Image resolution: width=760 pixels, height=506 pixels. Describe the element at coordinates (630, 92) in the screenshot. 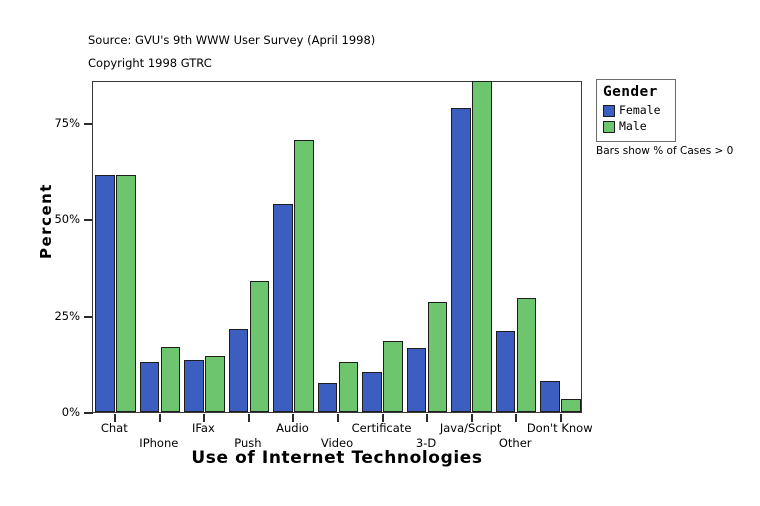

I see `legend-title: Gender` at that location.